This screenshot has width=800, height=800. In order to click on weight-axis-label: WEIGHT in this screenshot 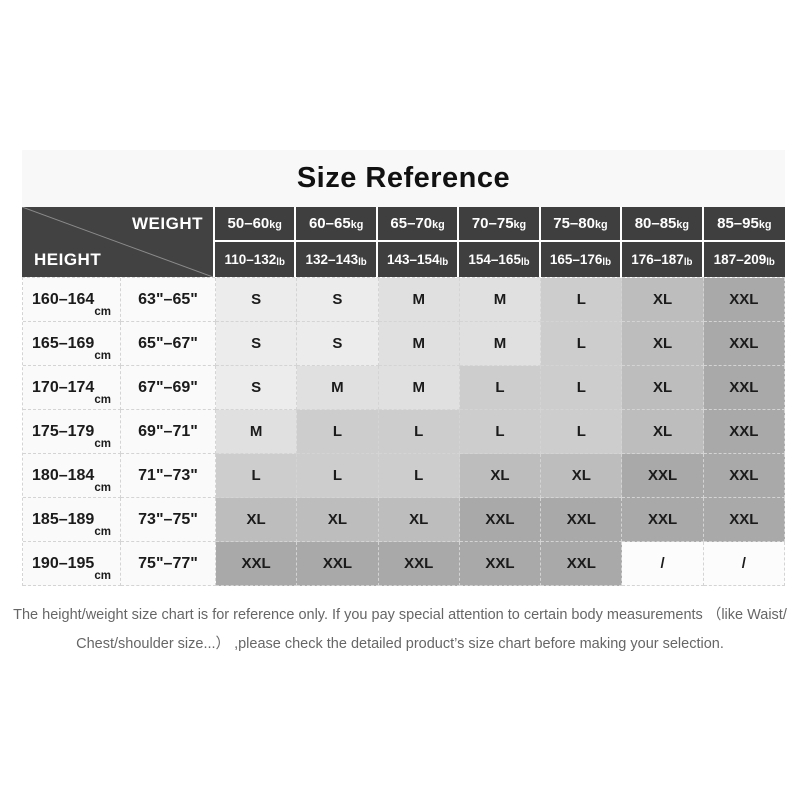, I will do `click(167, 223)`.